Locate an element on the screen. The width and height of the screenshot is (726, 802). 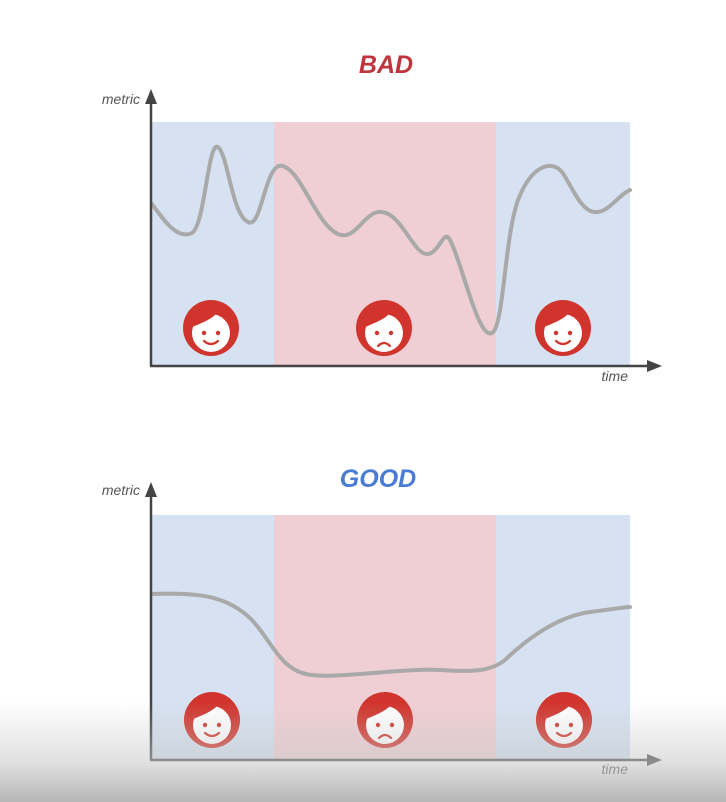
panel-title-bad: BAD is located at coordinates (386, 65).